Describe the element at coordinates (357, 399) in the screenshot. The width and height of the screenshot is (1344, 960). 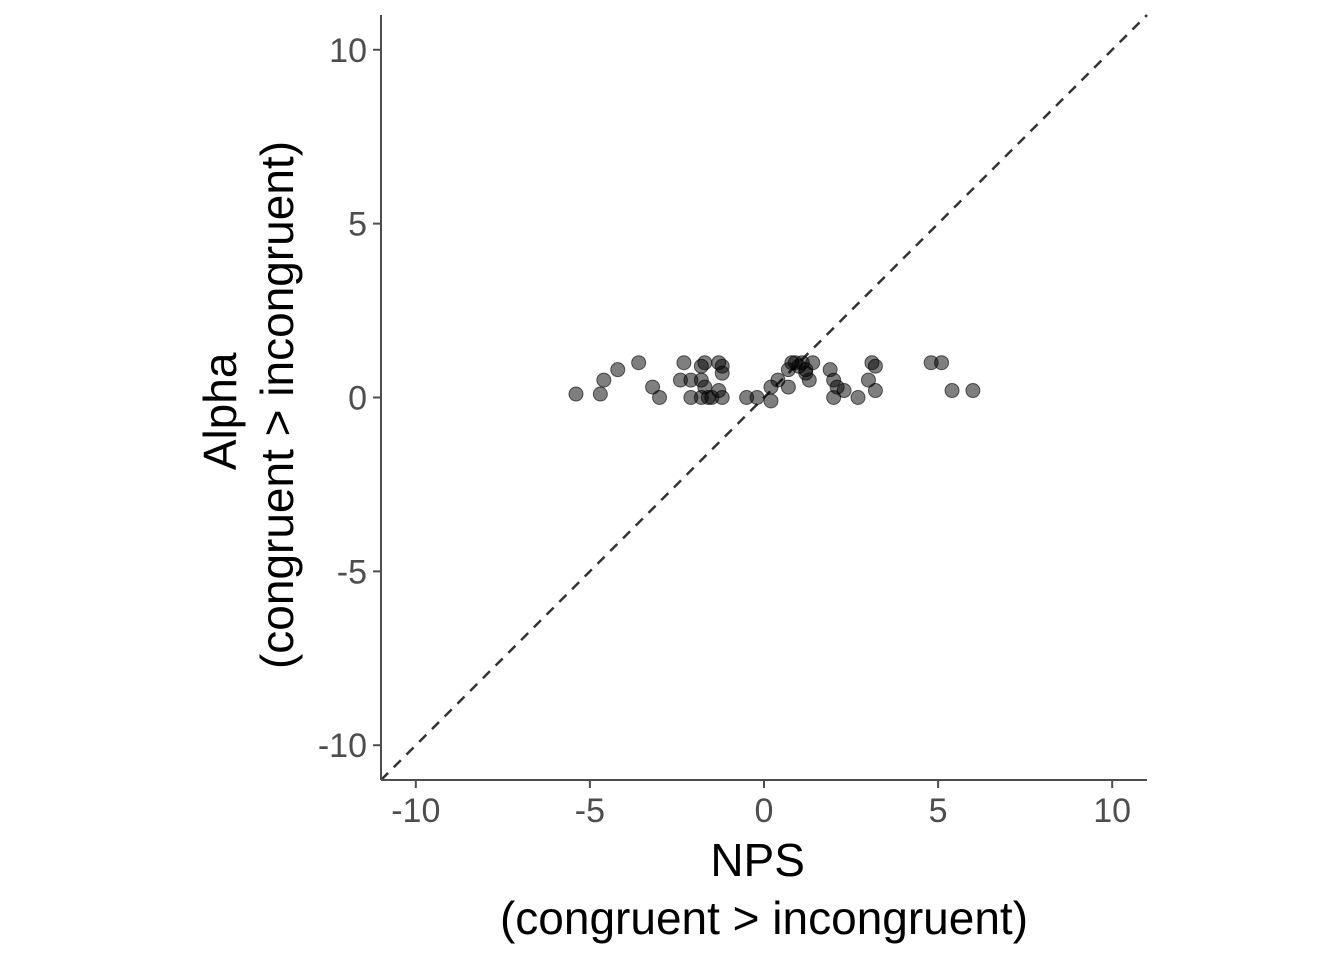
I see `y-tick-label-2: 0` at that location.